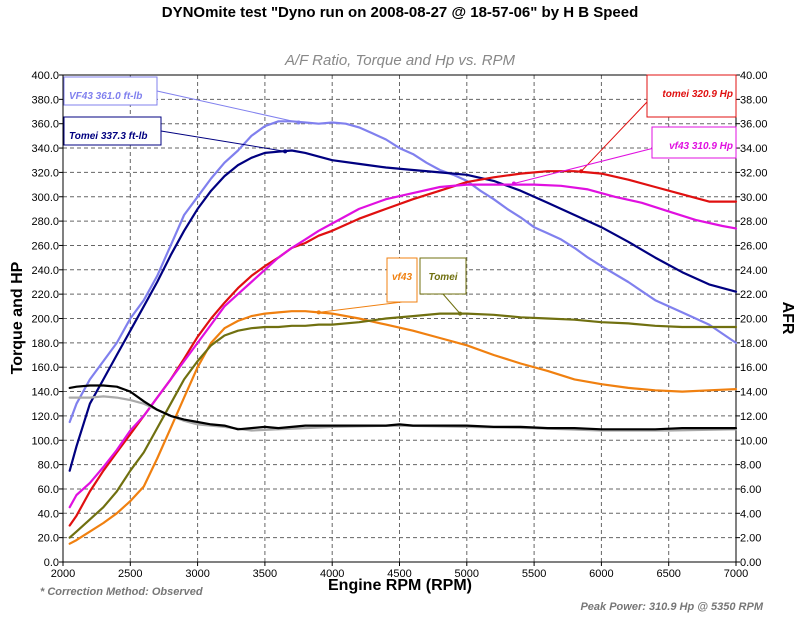 The height and width of the screenshot is (624, 801). What do you see at coordinates (197, 574) in the screenshot?
I see `x-tick-label: 3000` at bounding box center [197, 574].